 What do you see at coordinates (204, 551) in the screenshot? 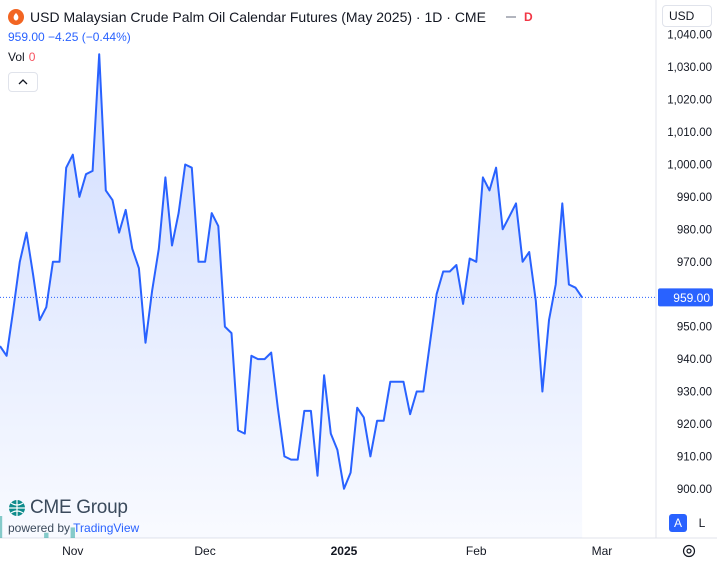
I see `time-tick-label: Dec` at bounding box center [204, 551].